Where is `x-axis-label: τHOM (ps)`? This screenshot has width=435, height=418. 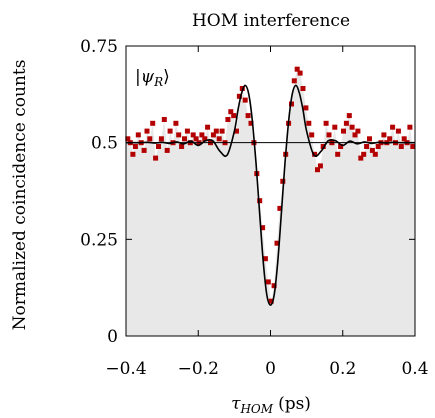 x-axis-label: τHOM (ps) is located at coordinates (271, 405).